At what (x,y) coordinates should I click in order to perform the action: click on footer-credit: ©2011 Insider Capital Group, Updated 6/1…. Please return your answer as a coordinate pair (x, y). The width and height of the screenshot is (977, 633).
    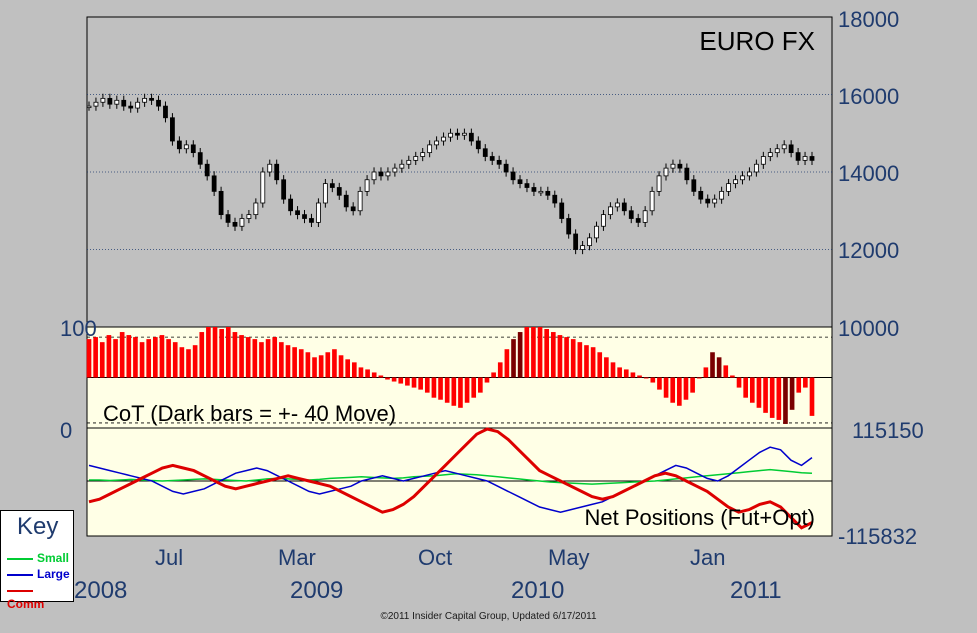
    Looking at the image, I should click on (488, 616).